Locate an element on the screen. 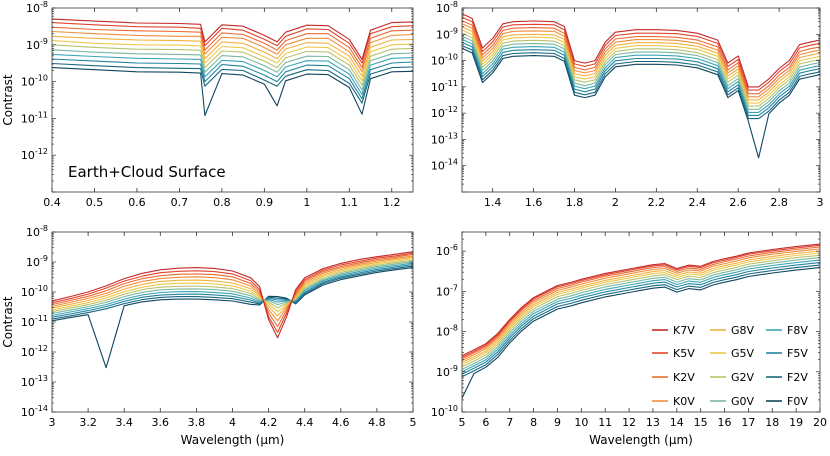 This screenshot has height=456, width=830. legend-item-f0v: F0V is located at coordinates (787, 401).